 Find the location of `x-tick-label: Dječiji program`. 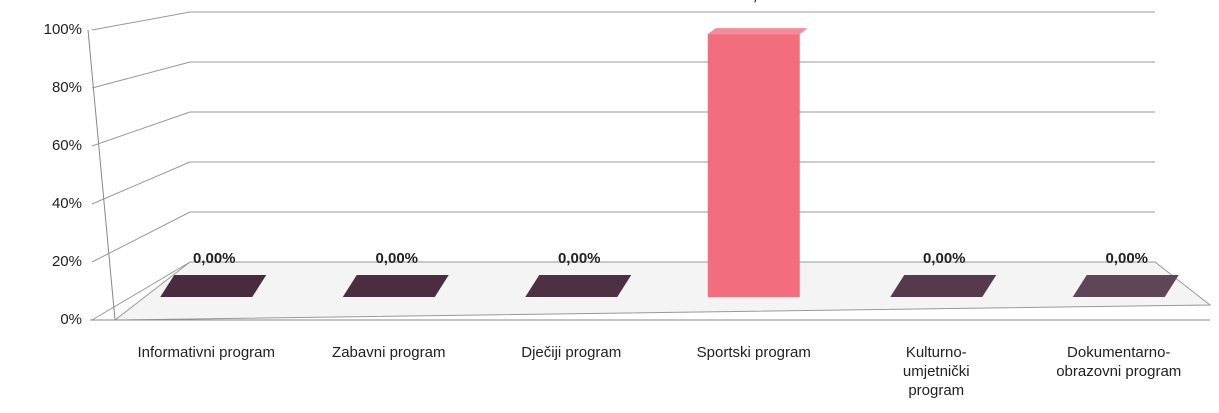

x-tick-label: Dječiji program is located at coordinates (571, 352).